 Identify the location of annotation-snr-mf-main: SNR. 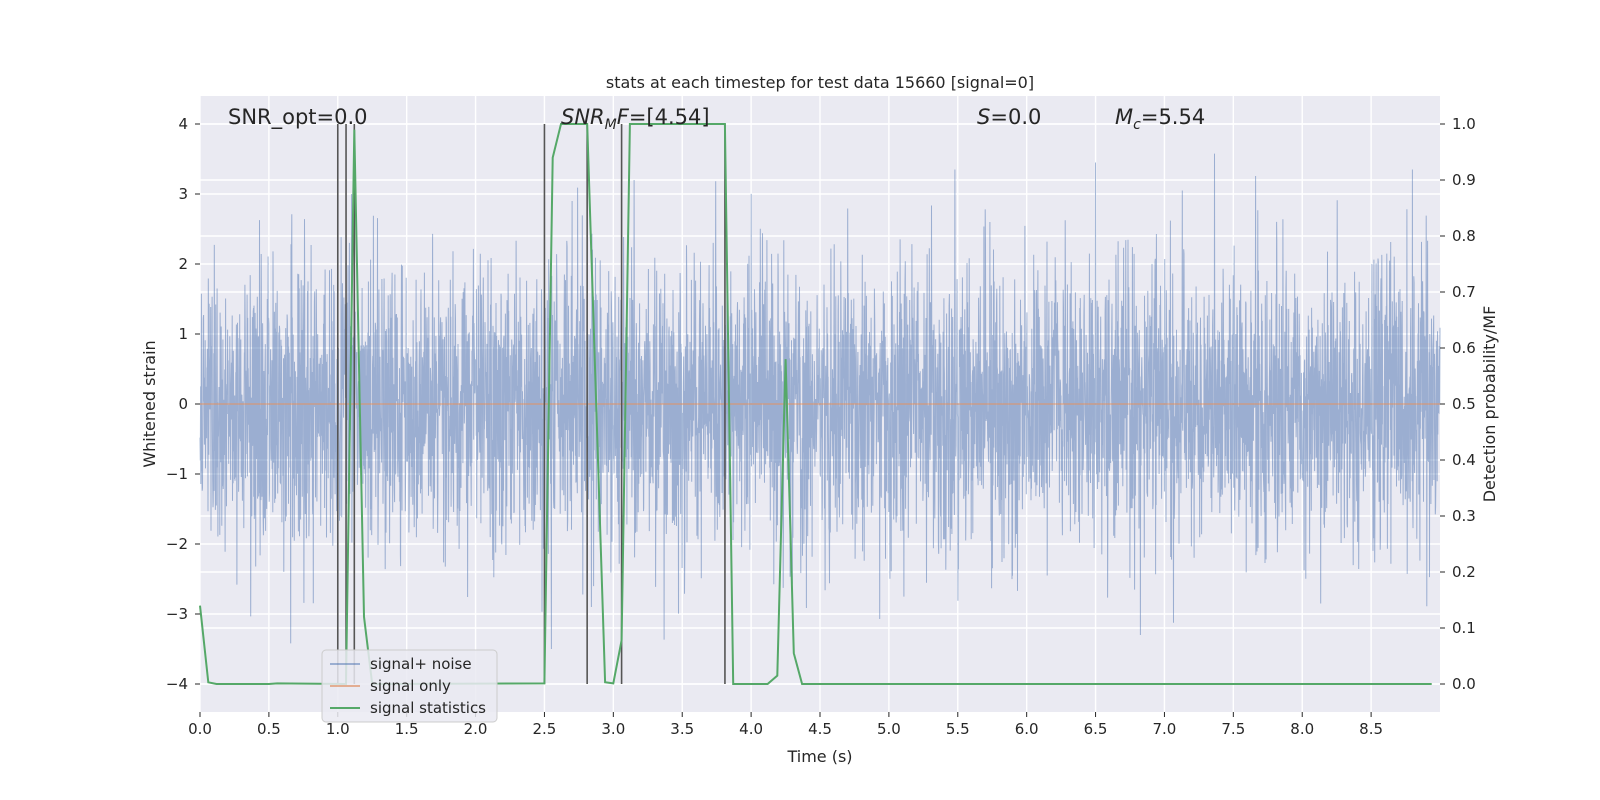
(583, 117).